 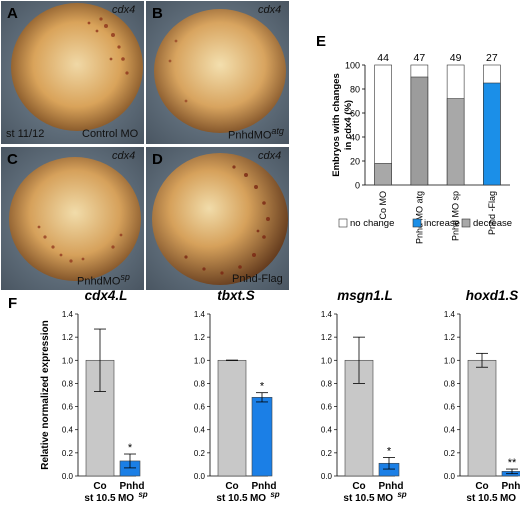 What do you see at coordinates (257, 279) in the screenshot?
I see `caption-d: Pnhd-Flag` at bounding box center [257, 279].